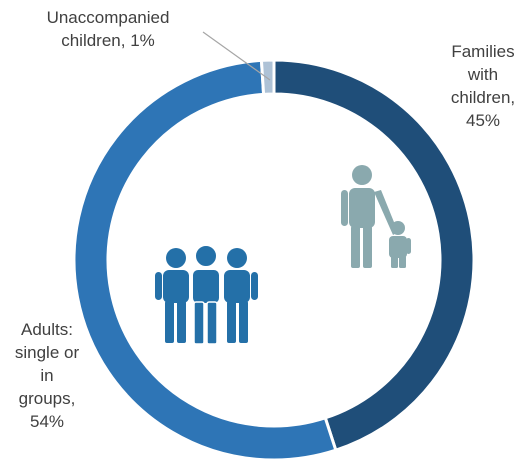  I want to click on data-label-adults: Adults: single or in groups, 54%, so click(47, 375).